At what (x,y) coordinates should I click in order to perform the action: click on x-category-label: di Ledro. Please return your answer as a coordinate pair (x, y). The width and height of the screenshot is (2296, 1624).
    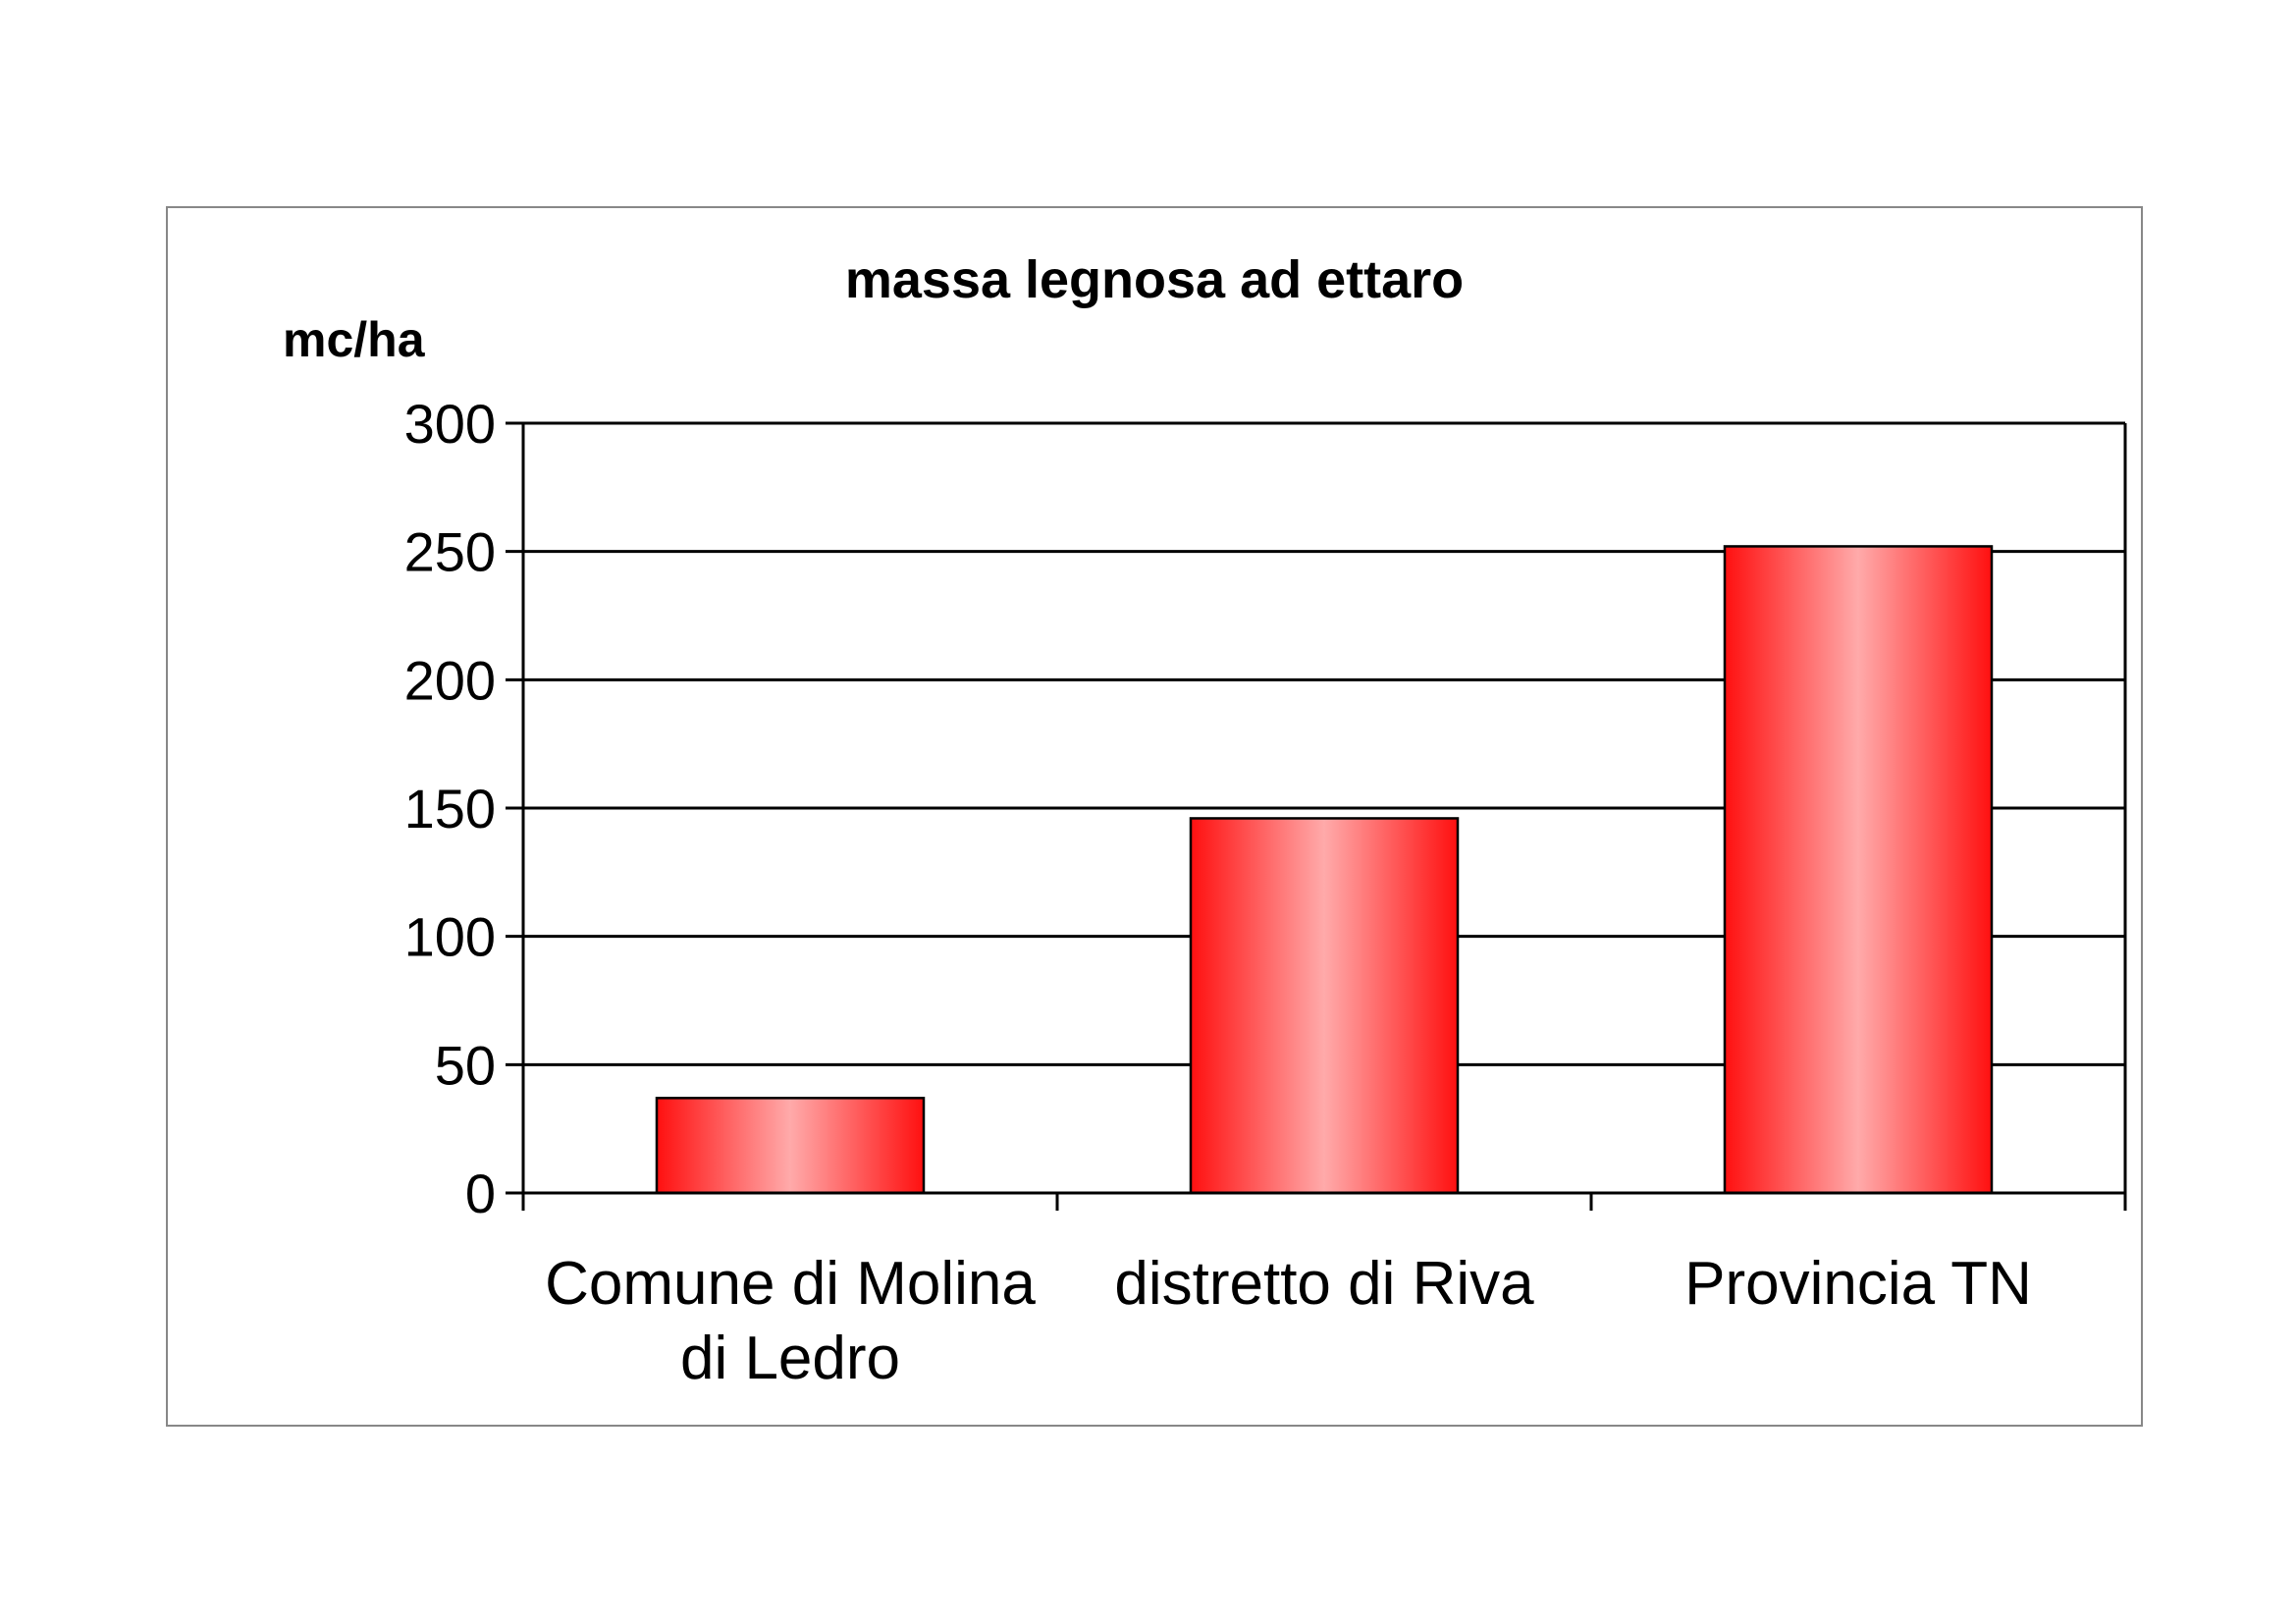
    Looking at the image, I should click on (790, 1358).